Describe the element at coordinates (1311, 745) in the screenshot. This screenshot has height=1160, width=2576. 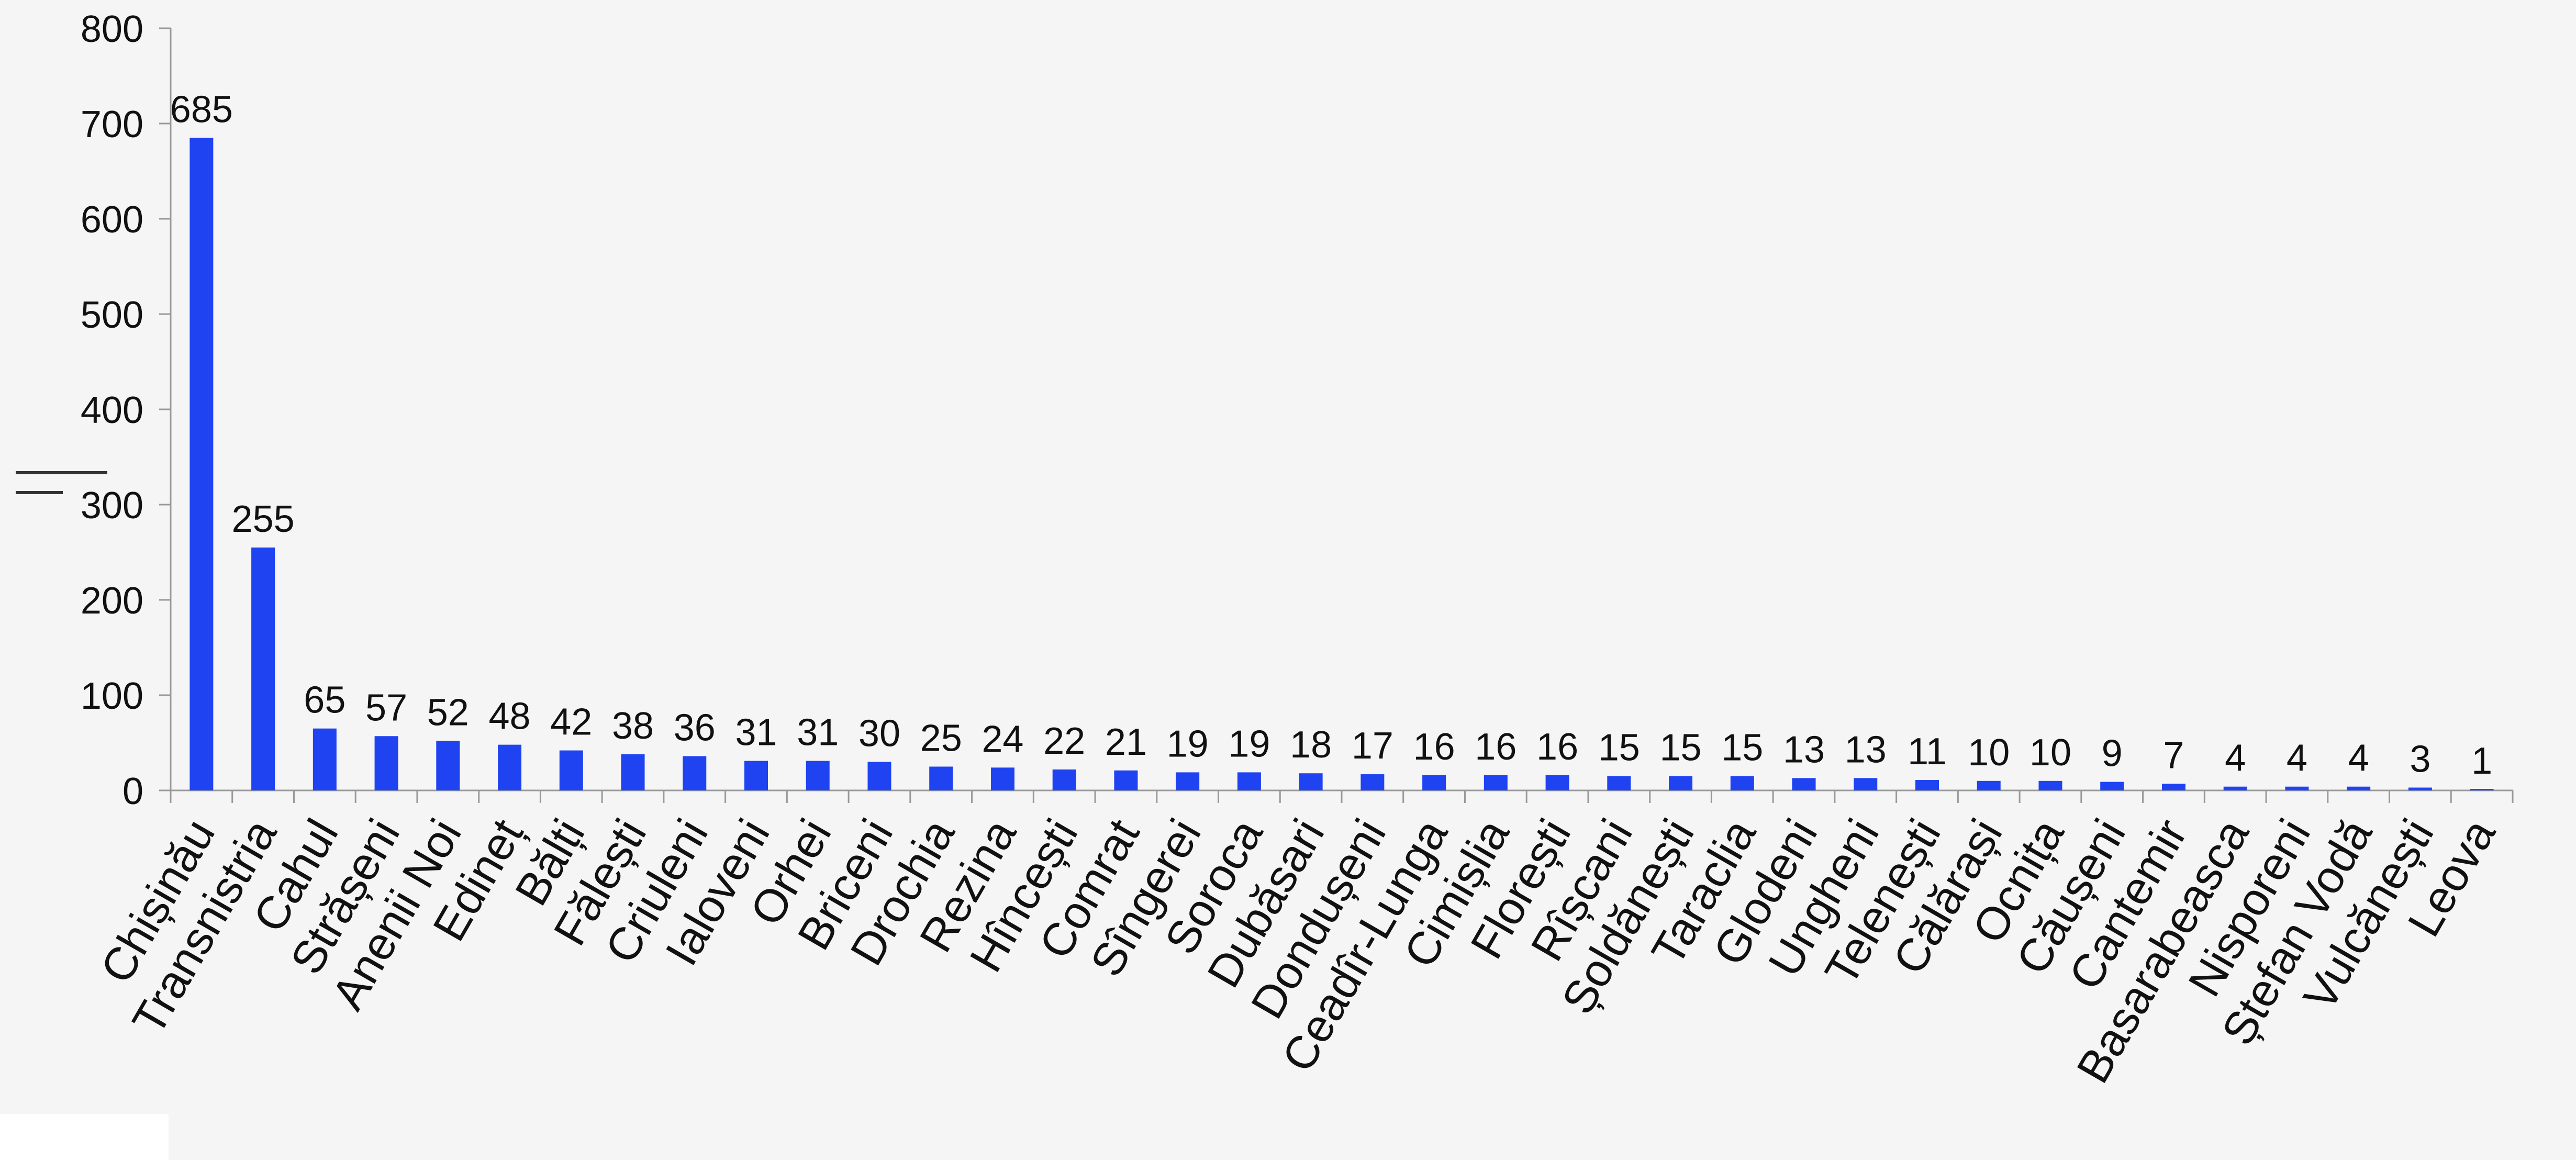
I see `data-label: 18` at that location.